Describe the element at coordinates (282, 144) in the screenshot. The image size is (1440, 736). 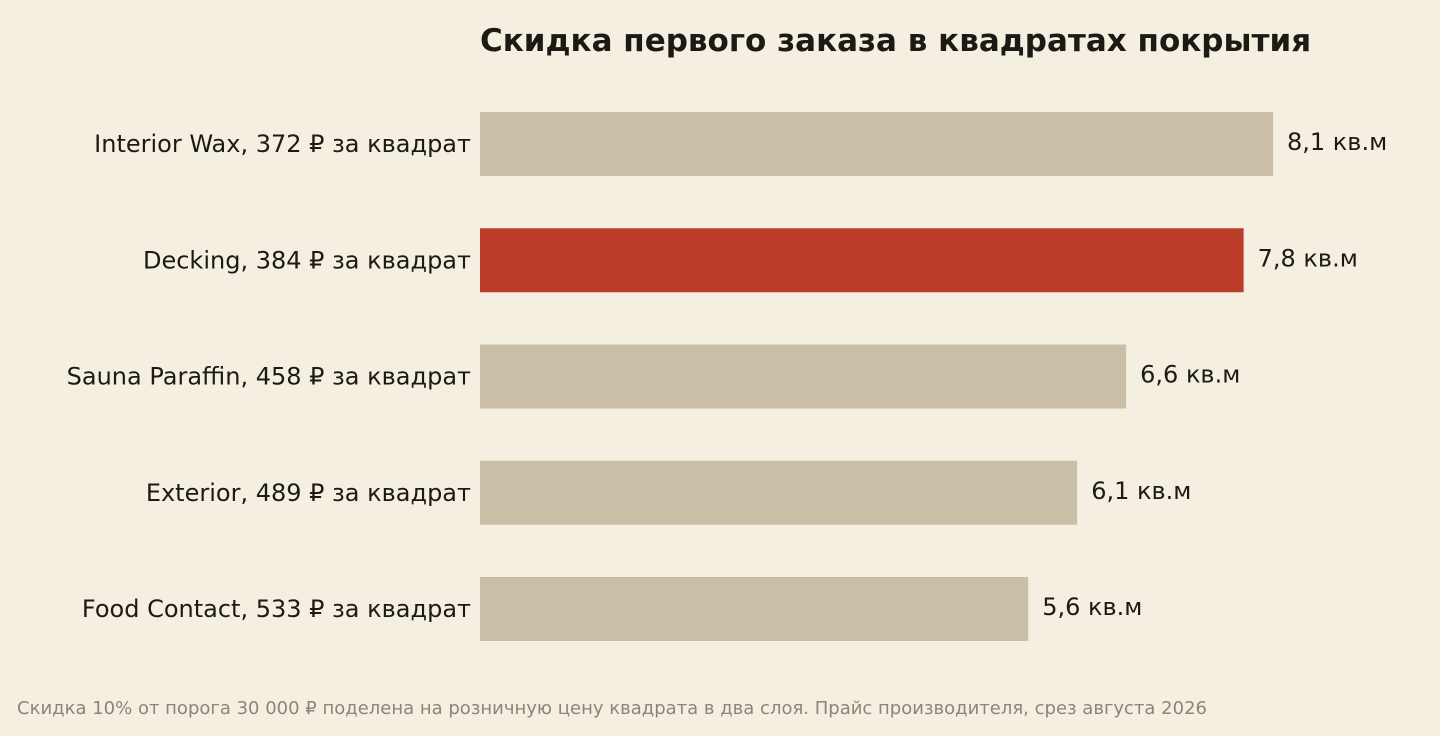
I see `category-label: Interior Wax, 372 ₽ за квадрат` at that location.